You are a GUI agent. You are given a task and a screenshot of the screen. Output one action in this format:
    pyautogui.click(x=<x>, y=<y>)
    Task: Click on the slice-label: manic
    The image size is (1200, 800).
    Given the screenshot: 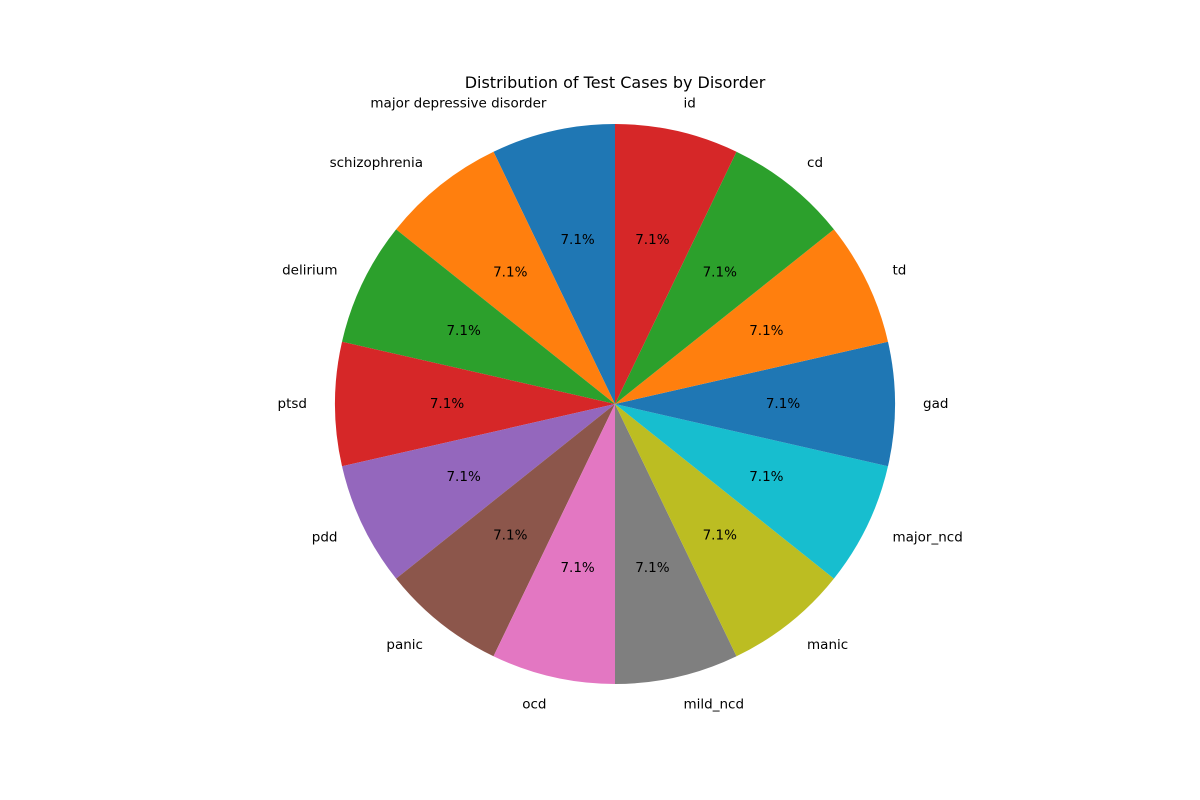 What is the action you would take?
    pyautogui.click(x=827, y=645)
    